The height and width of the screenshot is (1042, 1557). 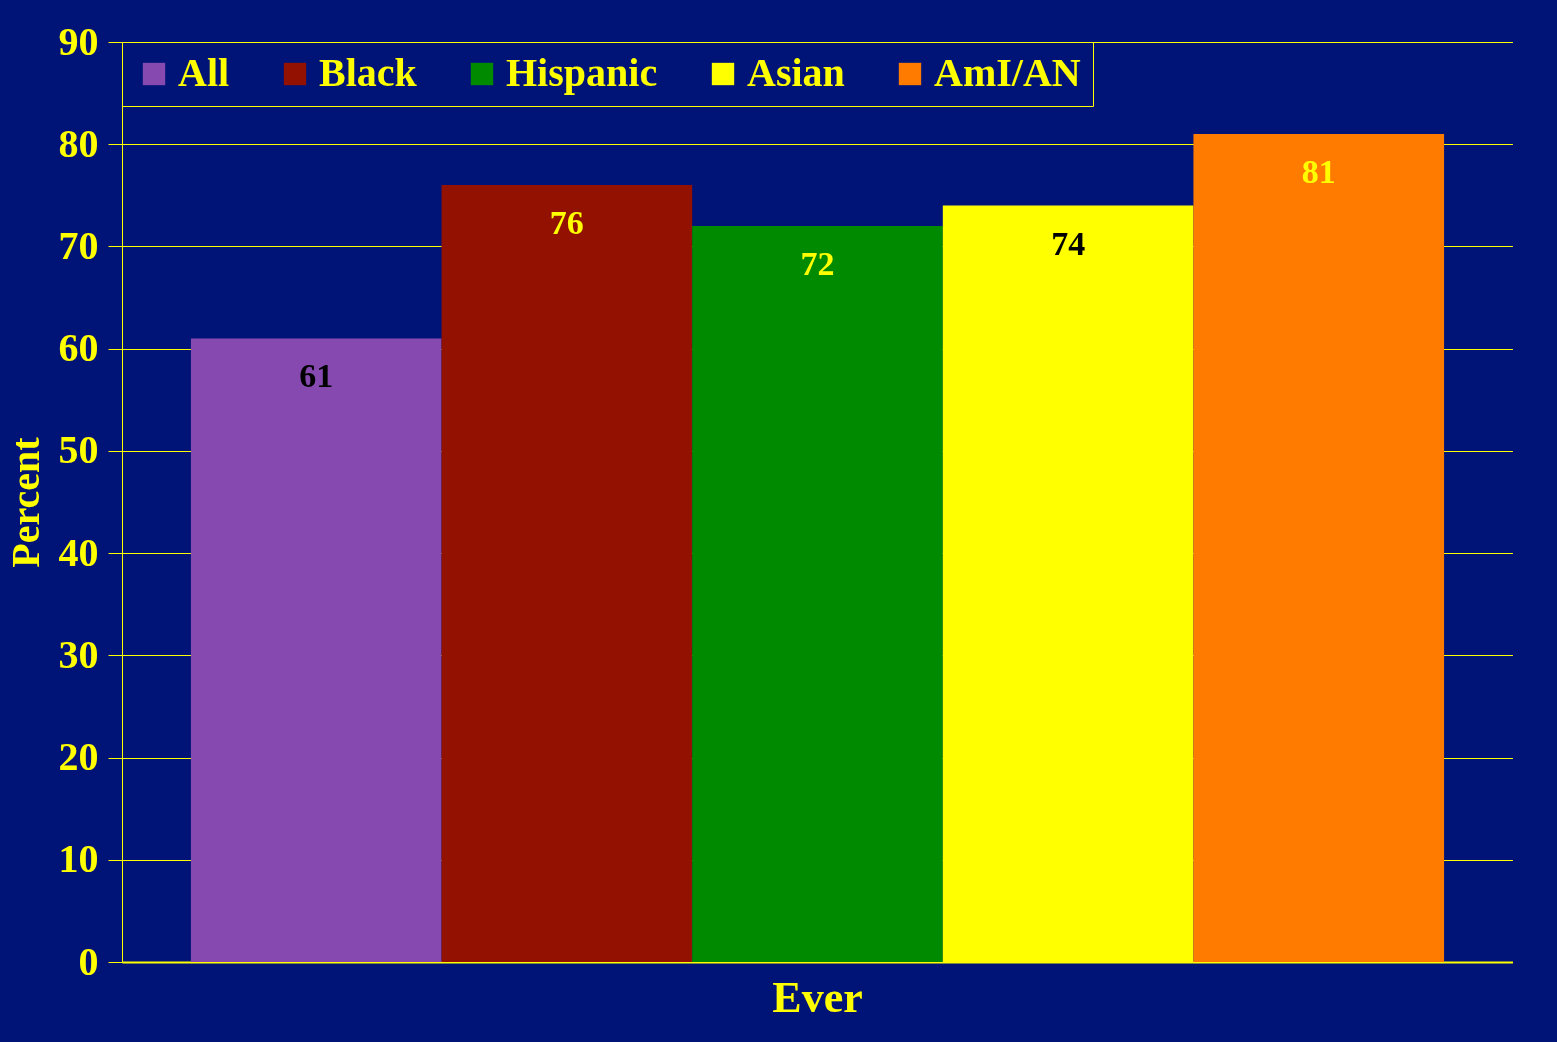 What do you see at coordinates (817, 263) in the screenshot?
I see `data-label: 72` at bounding box center [817, 263].